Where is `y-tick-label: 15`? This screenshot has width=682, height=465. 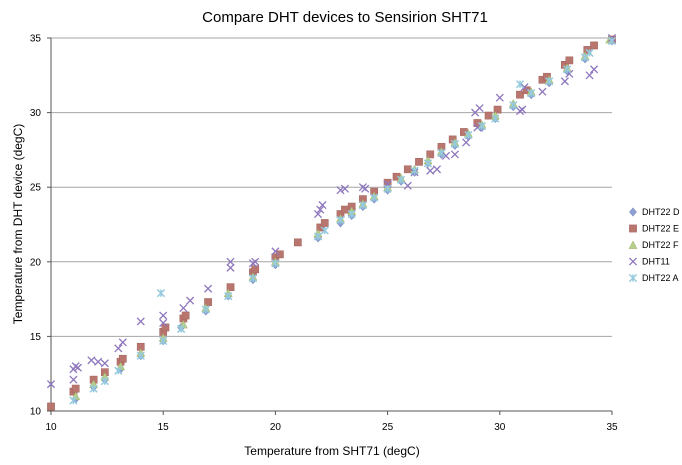
y-tick-label: 15 is located at coordinates (36, 337).